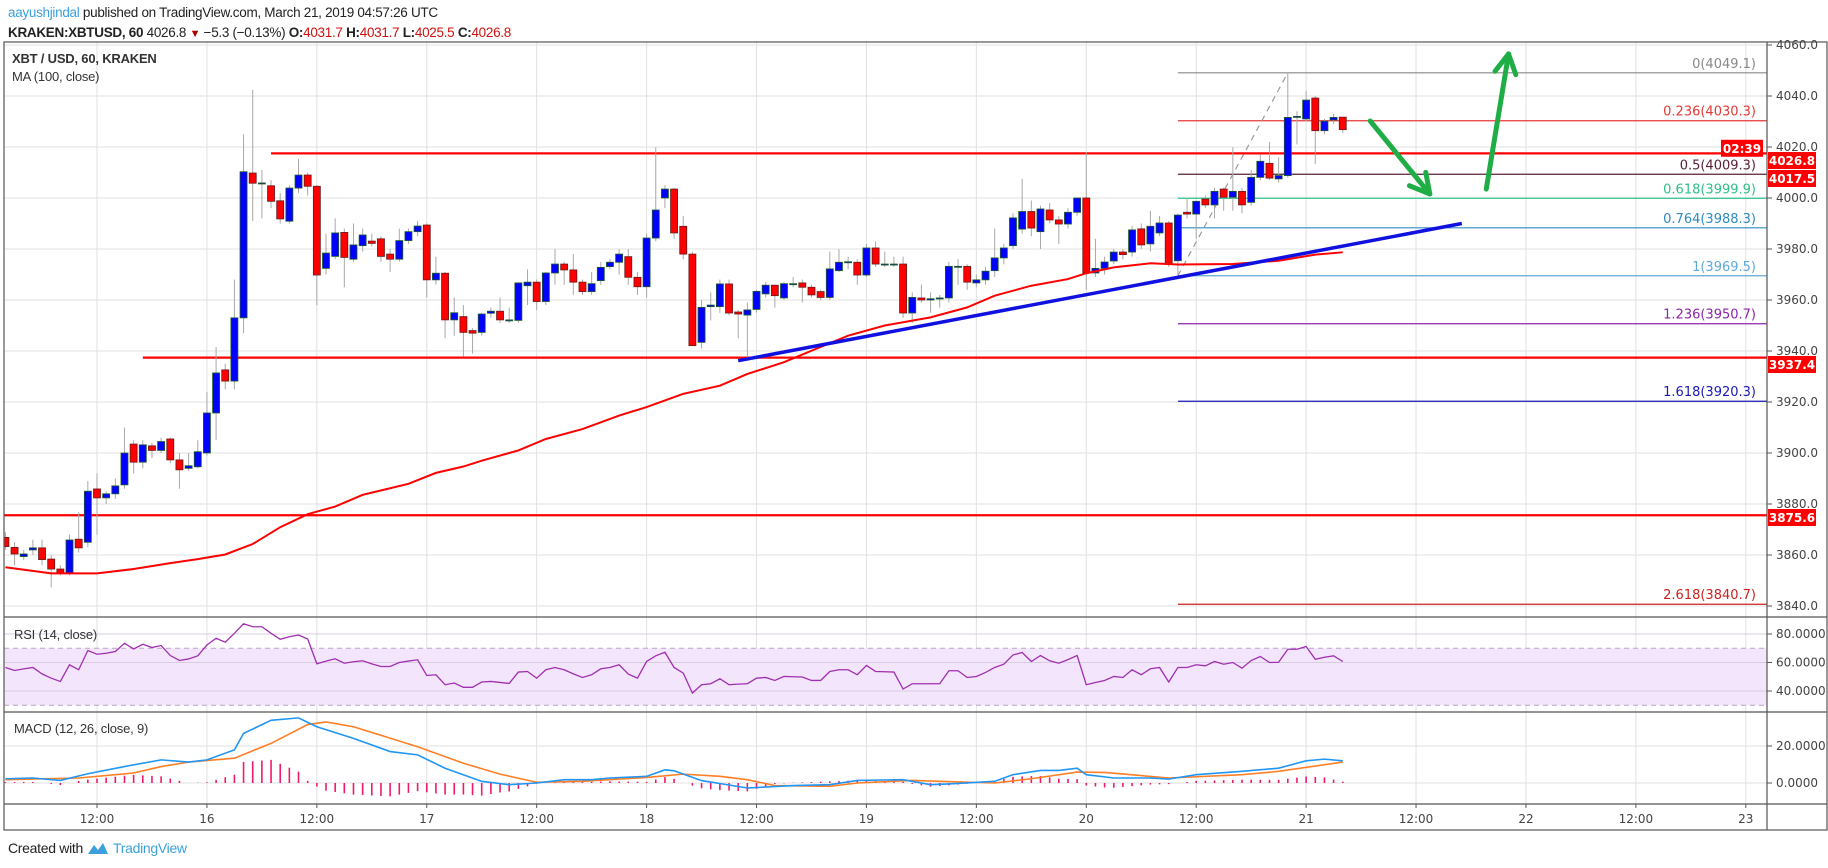  I want to click on time-tick-label: 21, so click(1305, 819).